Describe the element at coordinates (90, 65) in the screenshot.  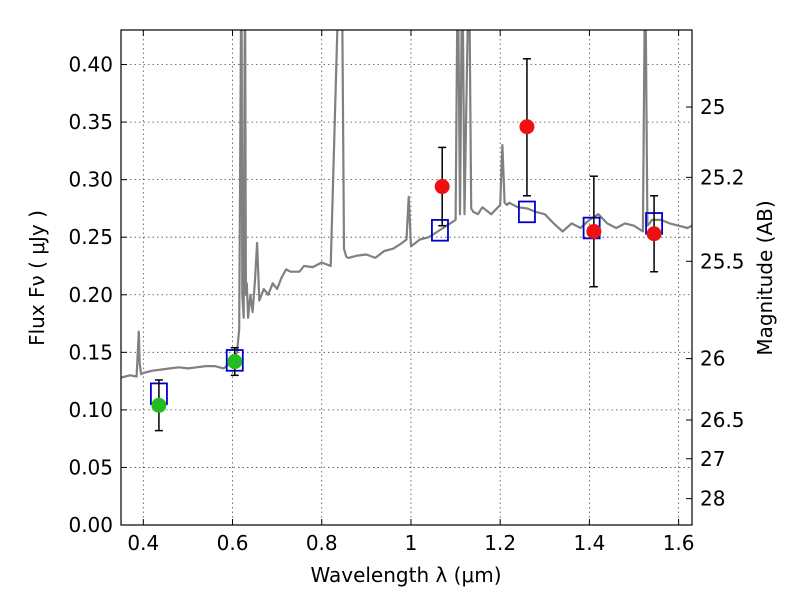
I see `y-tick-label: 0.40` at that location.